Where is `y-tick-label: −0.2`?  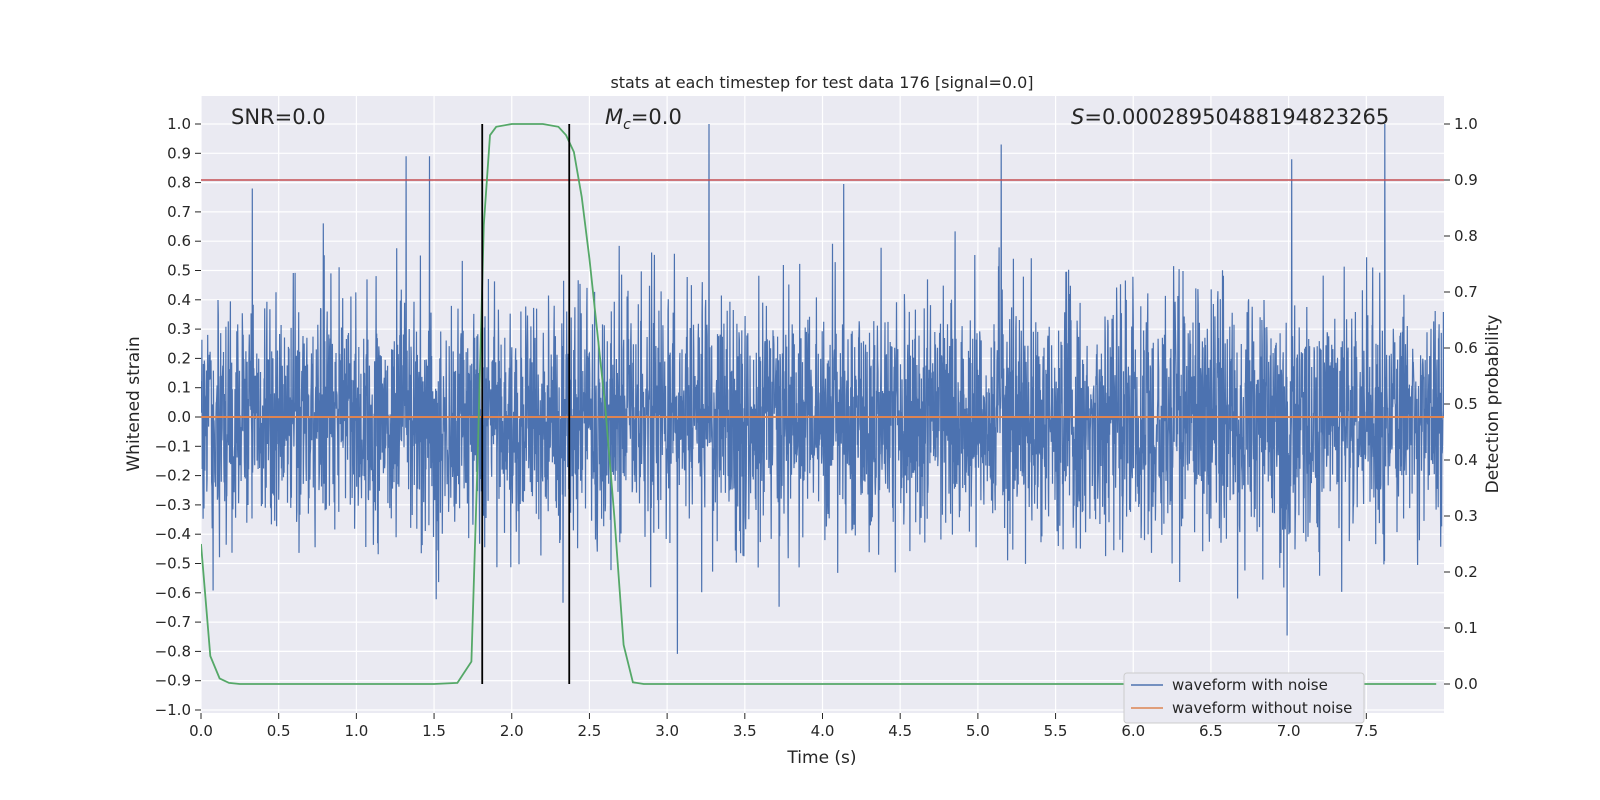 y-tick-label: −0.2 is located at coordinates (173, 476).